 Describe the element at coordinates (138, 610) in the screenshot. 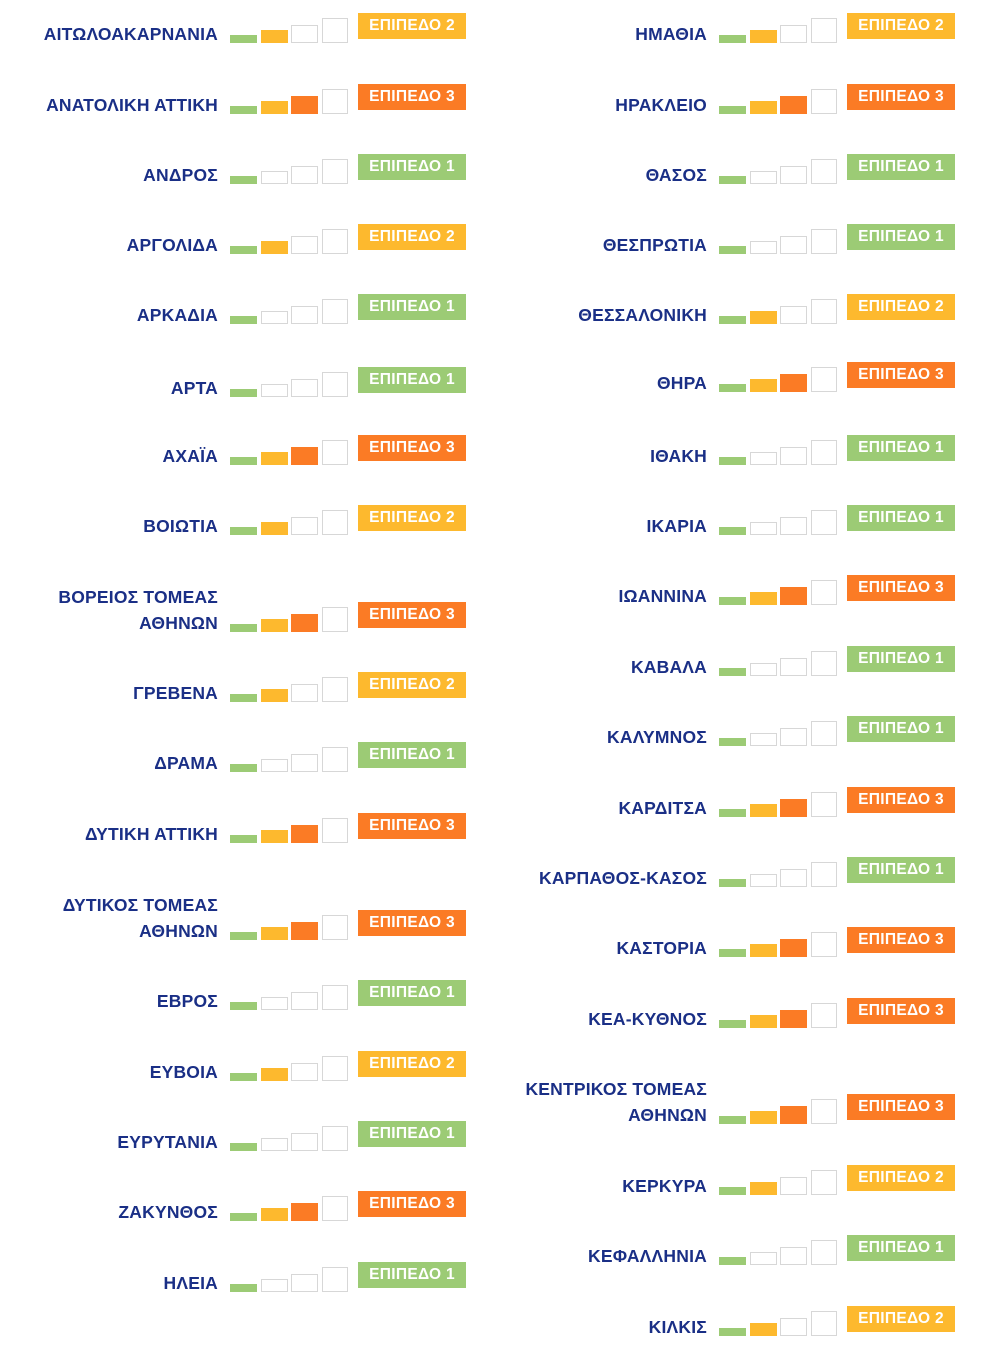

I see `region-name: ΒΟΡΕΙΟΣ ΤΟΜΕΑΣ ΑΘΗΝΩΝ` at that location.